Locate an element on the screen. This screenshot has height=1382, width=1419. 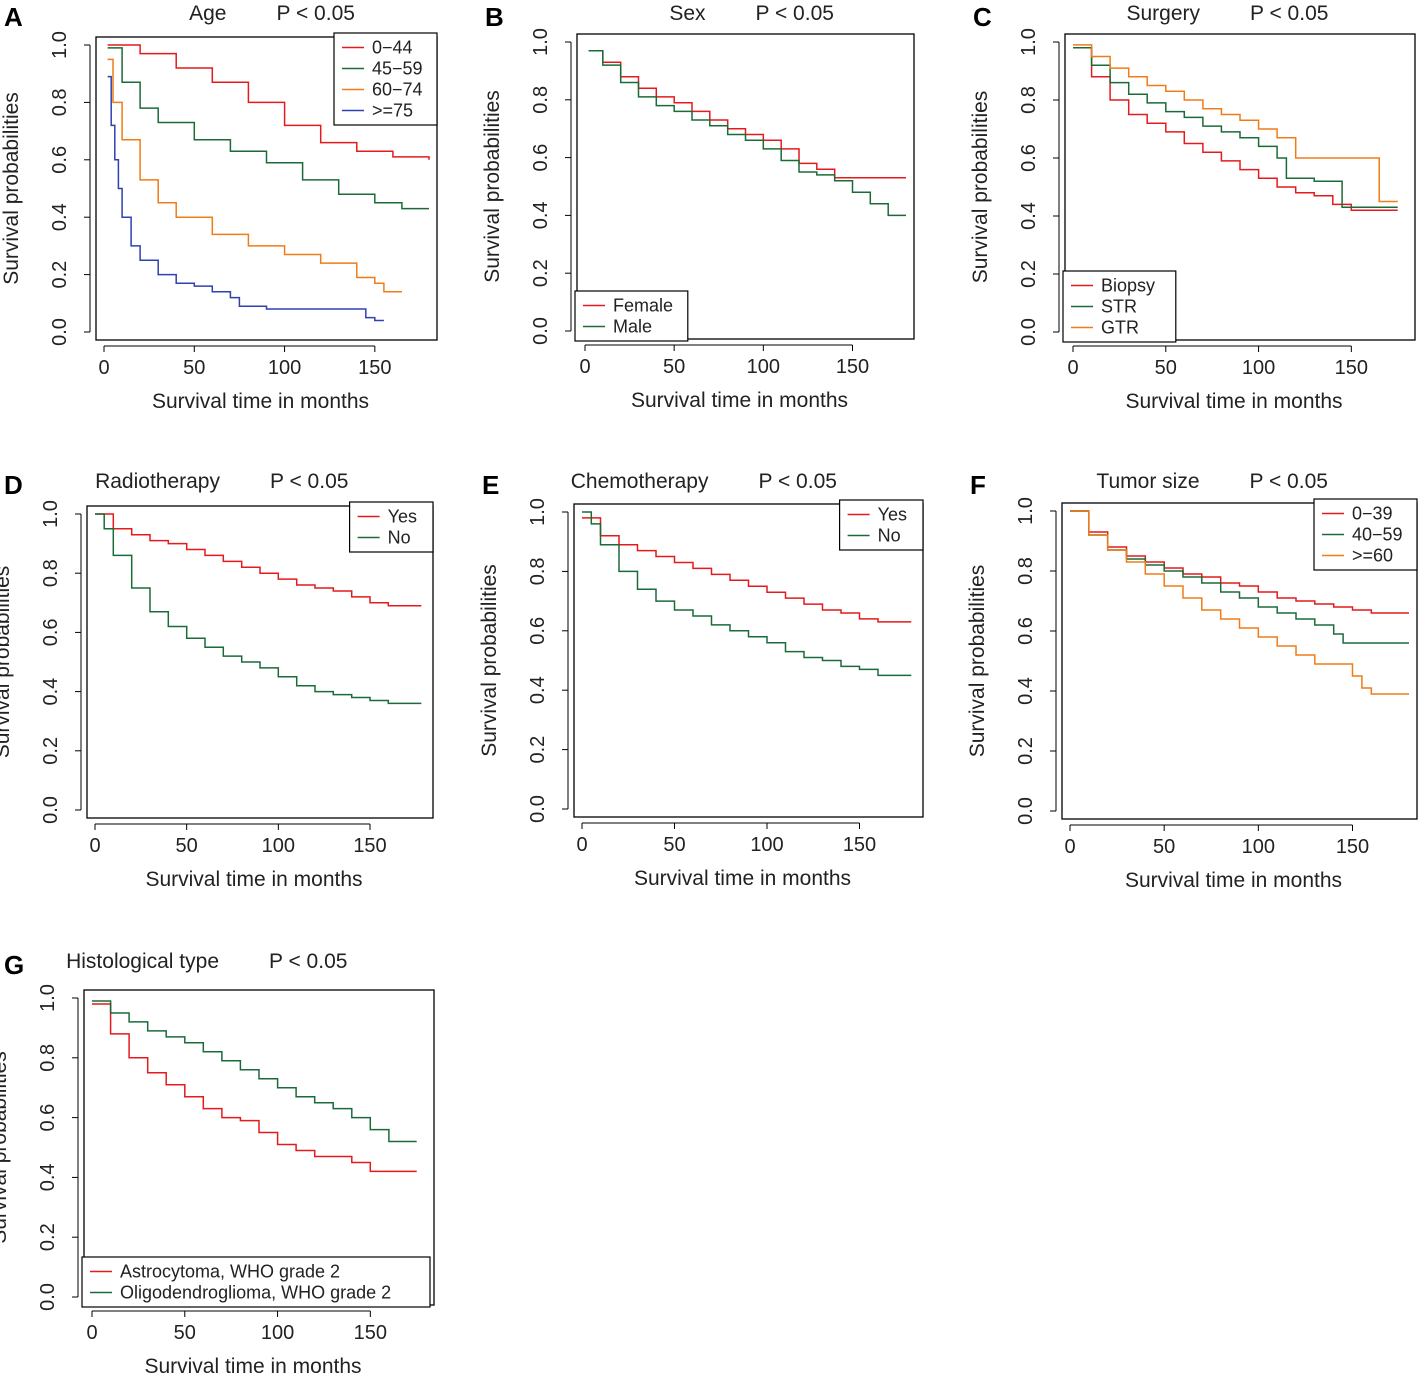
panel-title: Age is located at coordinates (207, 13).